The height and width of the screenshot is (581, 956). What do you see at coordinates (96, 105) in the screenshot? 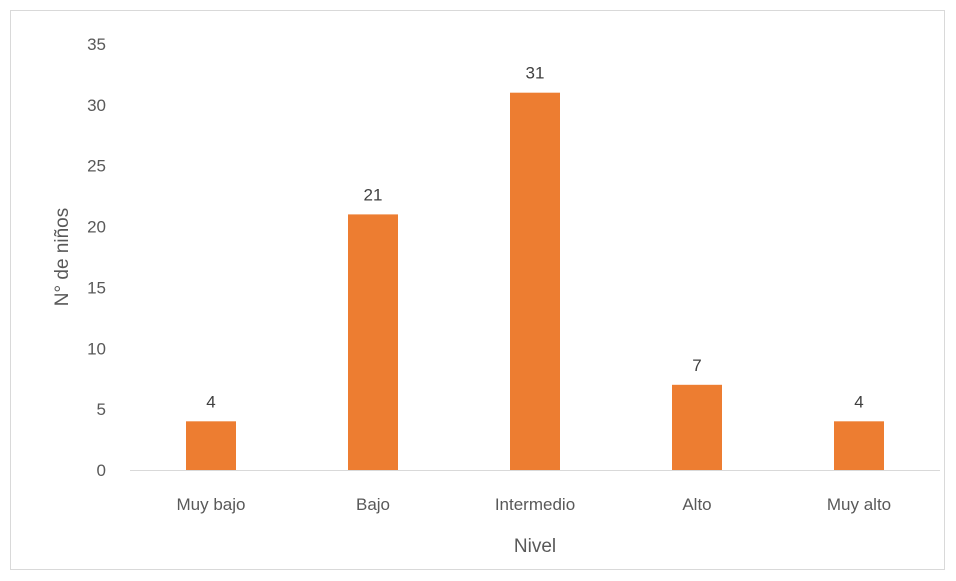
I see `y-tick-label: 30` at bounding box center [96, 105].